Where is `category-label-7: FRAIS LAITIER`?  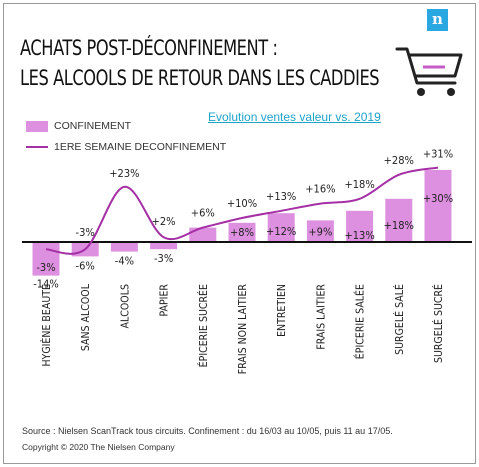 category-label-7: FRAIS LAITIER is located at coordinates (321, 317).